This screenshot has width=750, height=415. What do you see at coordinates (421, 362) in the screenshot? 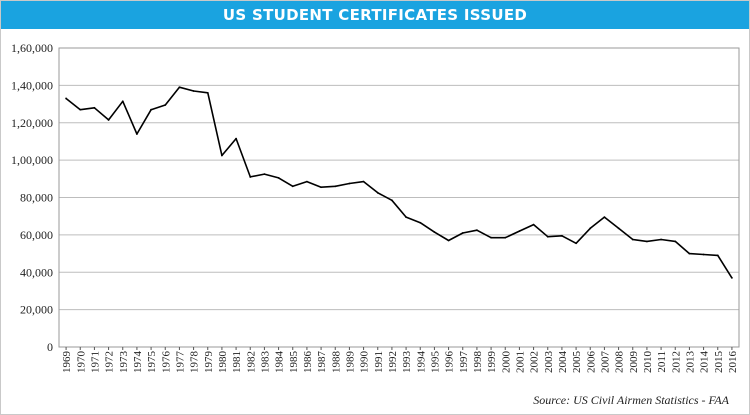
I see `x-tick-label: 1994` at bounding box center [421, 362].